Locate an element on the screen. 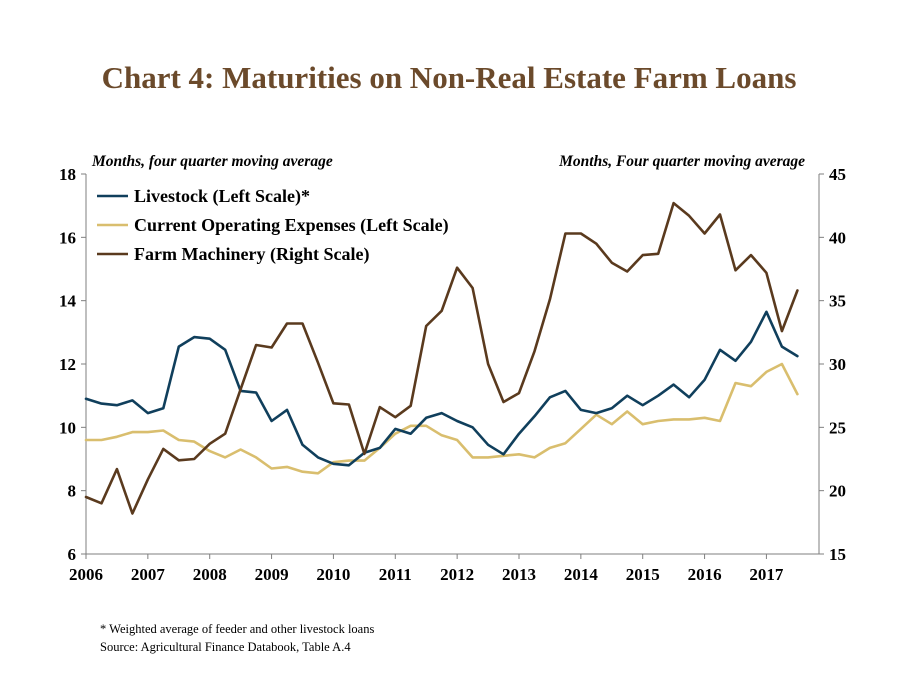 This screenshot has width=898, height=674. x-tick-label: 2007 is located at coordinates (148, 574).